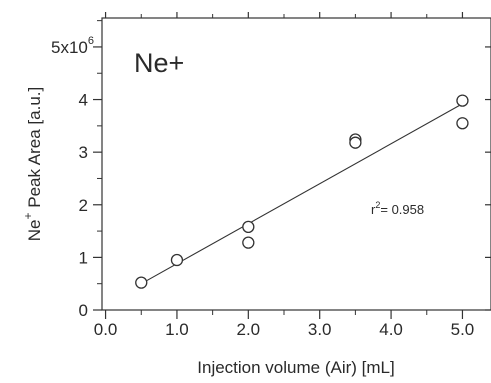 The image size is (491, 383). Describe the element at coordinates (463, 329) in the screenshot. I see `x-tick-label: 5.0` at that location.